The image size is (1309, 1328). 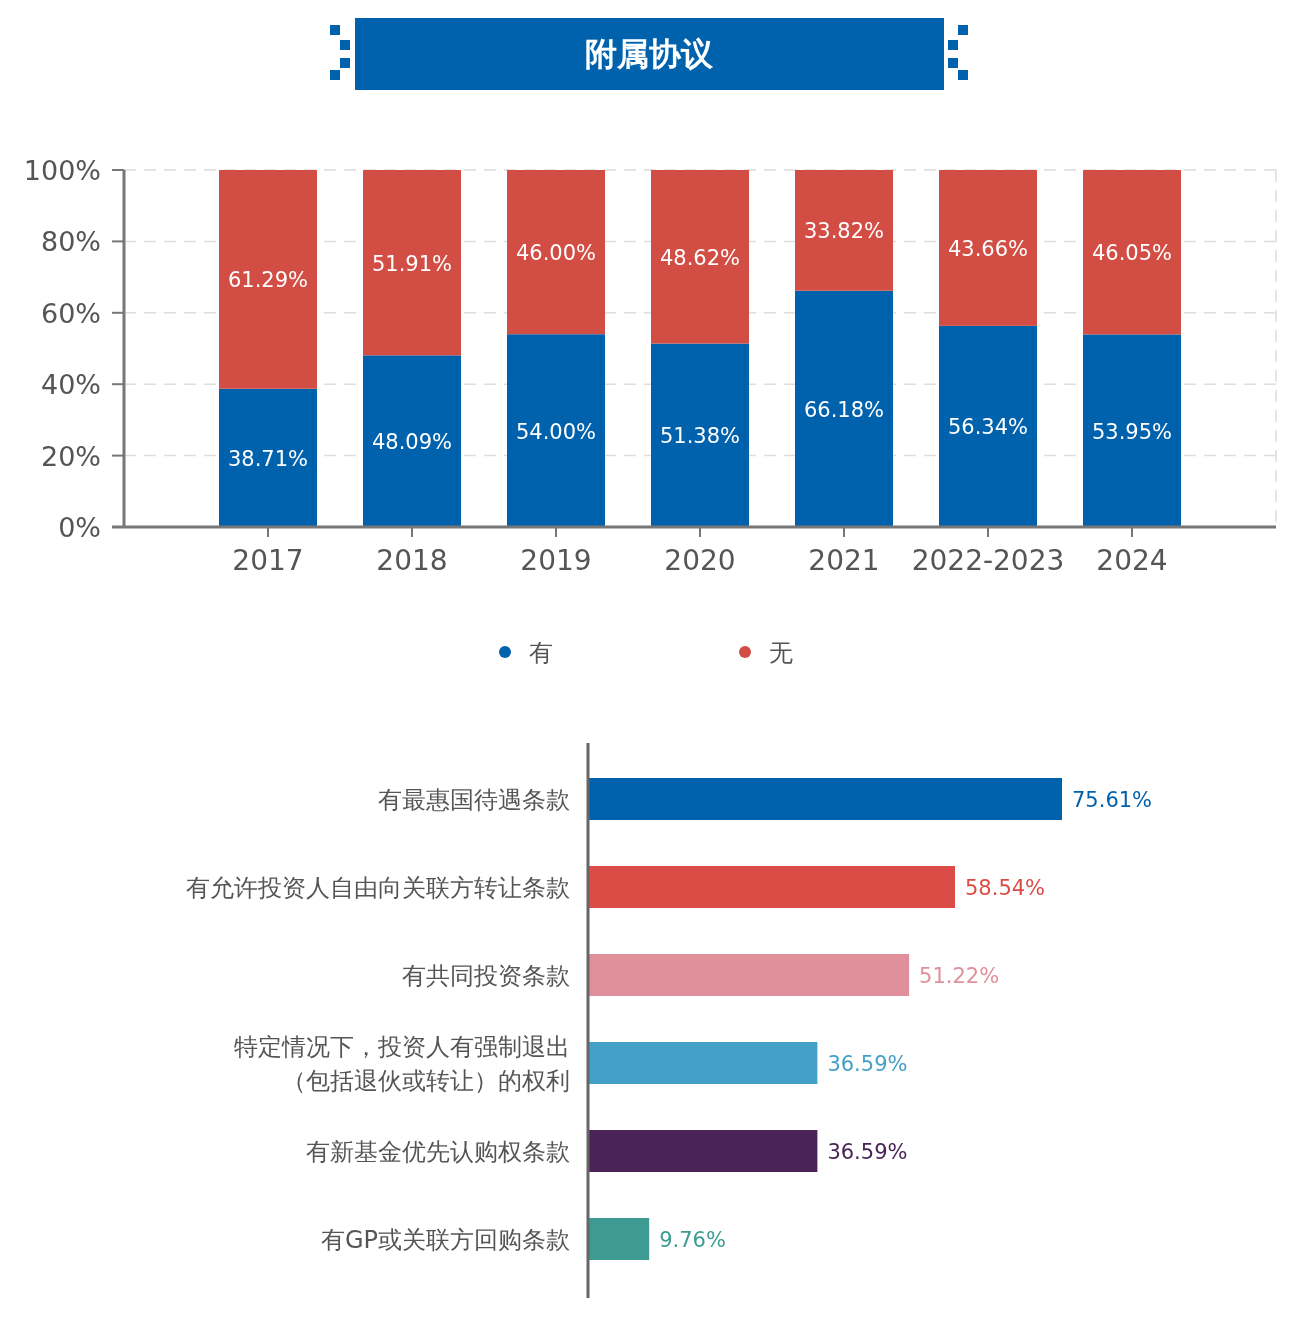 What do you see at coordinates (70, 313) in the screenshot?
I see `y-tick-label: 60%` at bounding box center [70, 313].